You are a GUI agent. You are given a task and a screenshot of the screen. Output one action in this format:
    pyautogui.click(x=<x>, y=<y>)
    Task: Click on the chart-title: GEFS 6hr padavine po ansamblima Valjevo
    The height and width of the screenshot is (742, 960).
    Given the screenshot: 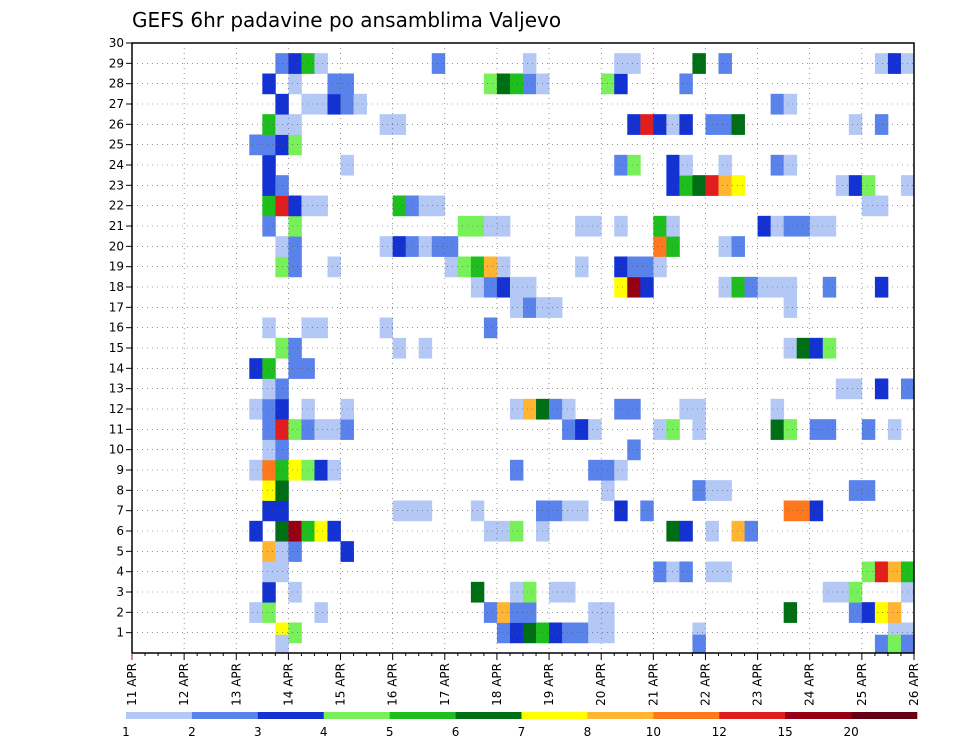 What is the action you would take?
    pyautogui.click(x=346, y=20)
    